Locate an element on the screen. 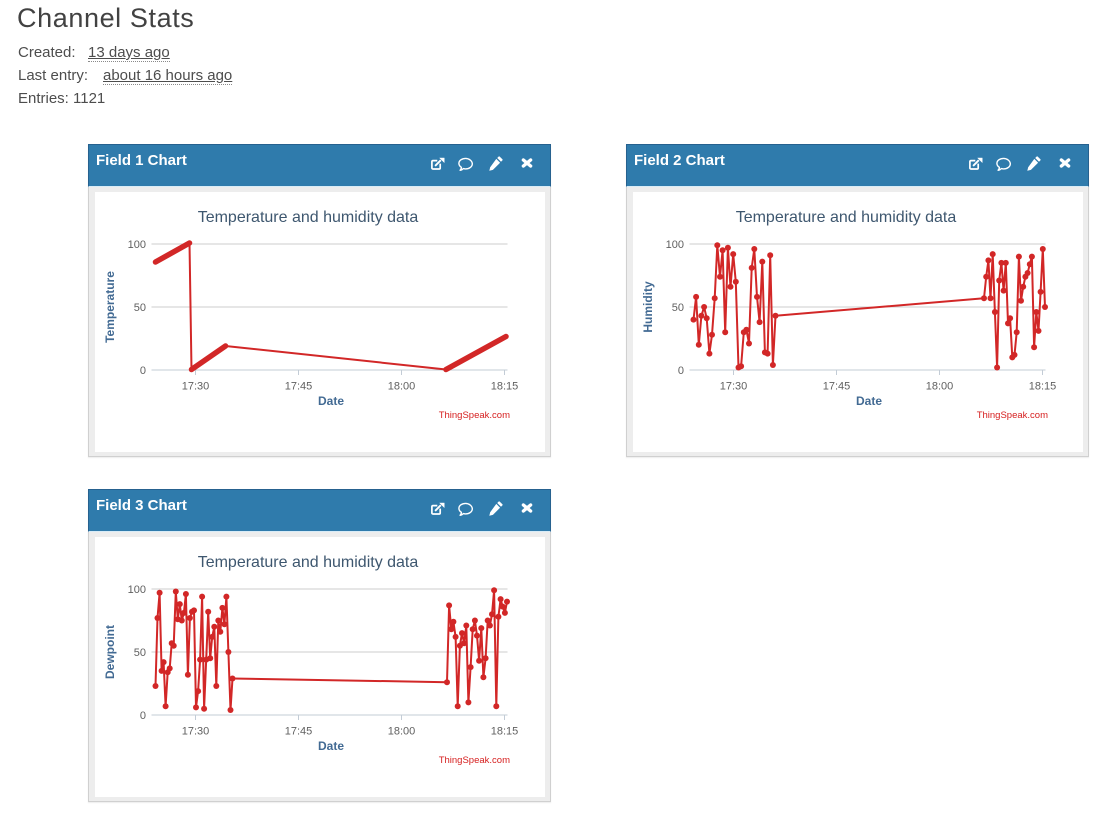  svg-text: Humidity is located at coordinates (648, 307).